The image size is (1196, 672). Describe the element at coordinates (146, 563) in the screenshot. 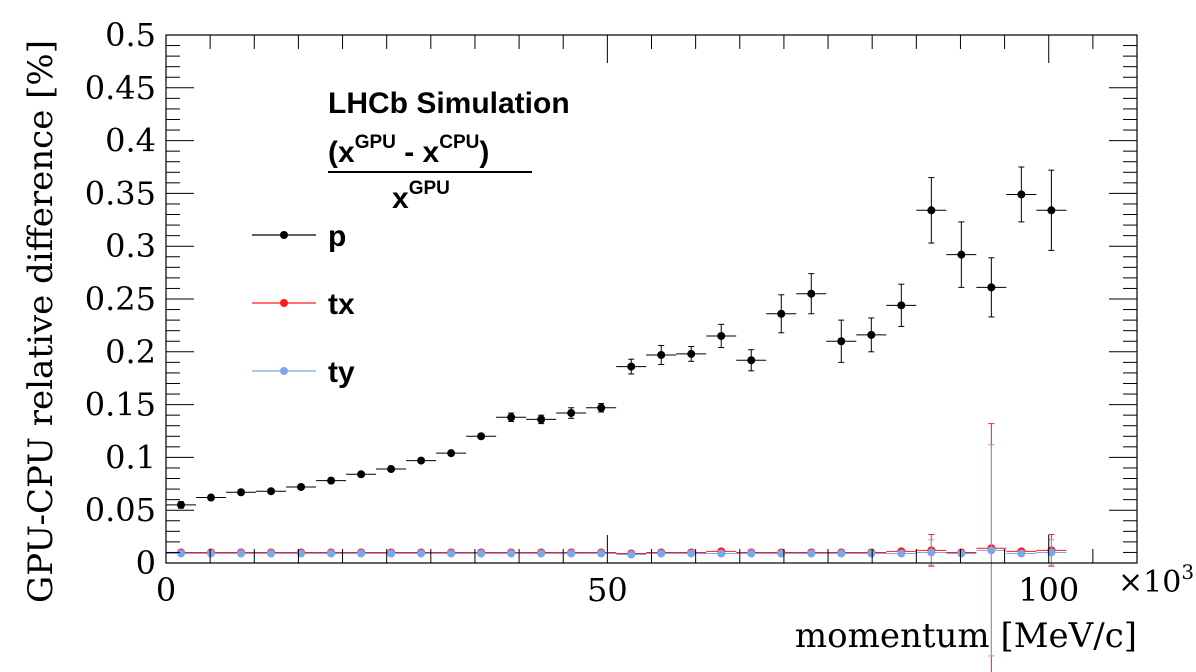

I see `y-tick-label: 0` at that location.